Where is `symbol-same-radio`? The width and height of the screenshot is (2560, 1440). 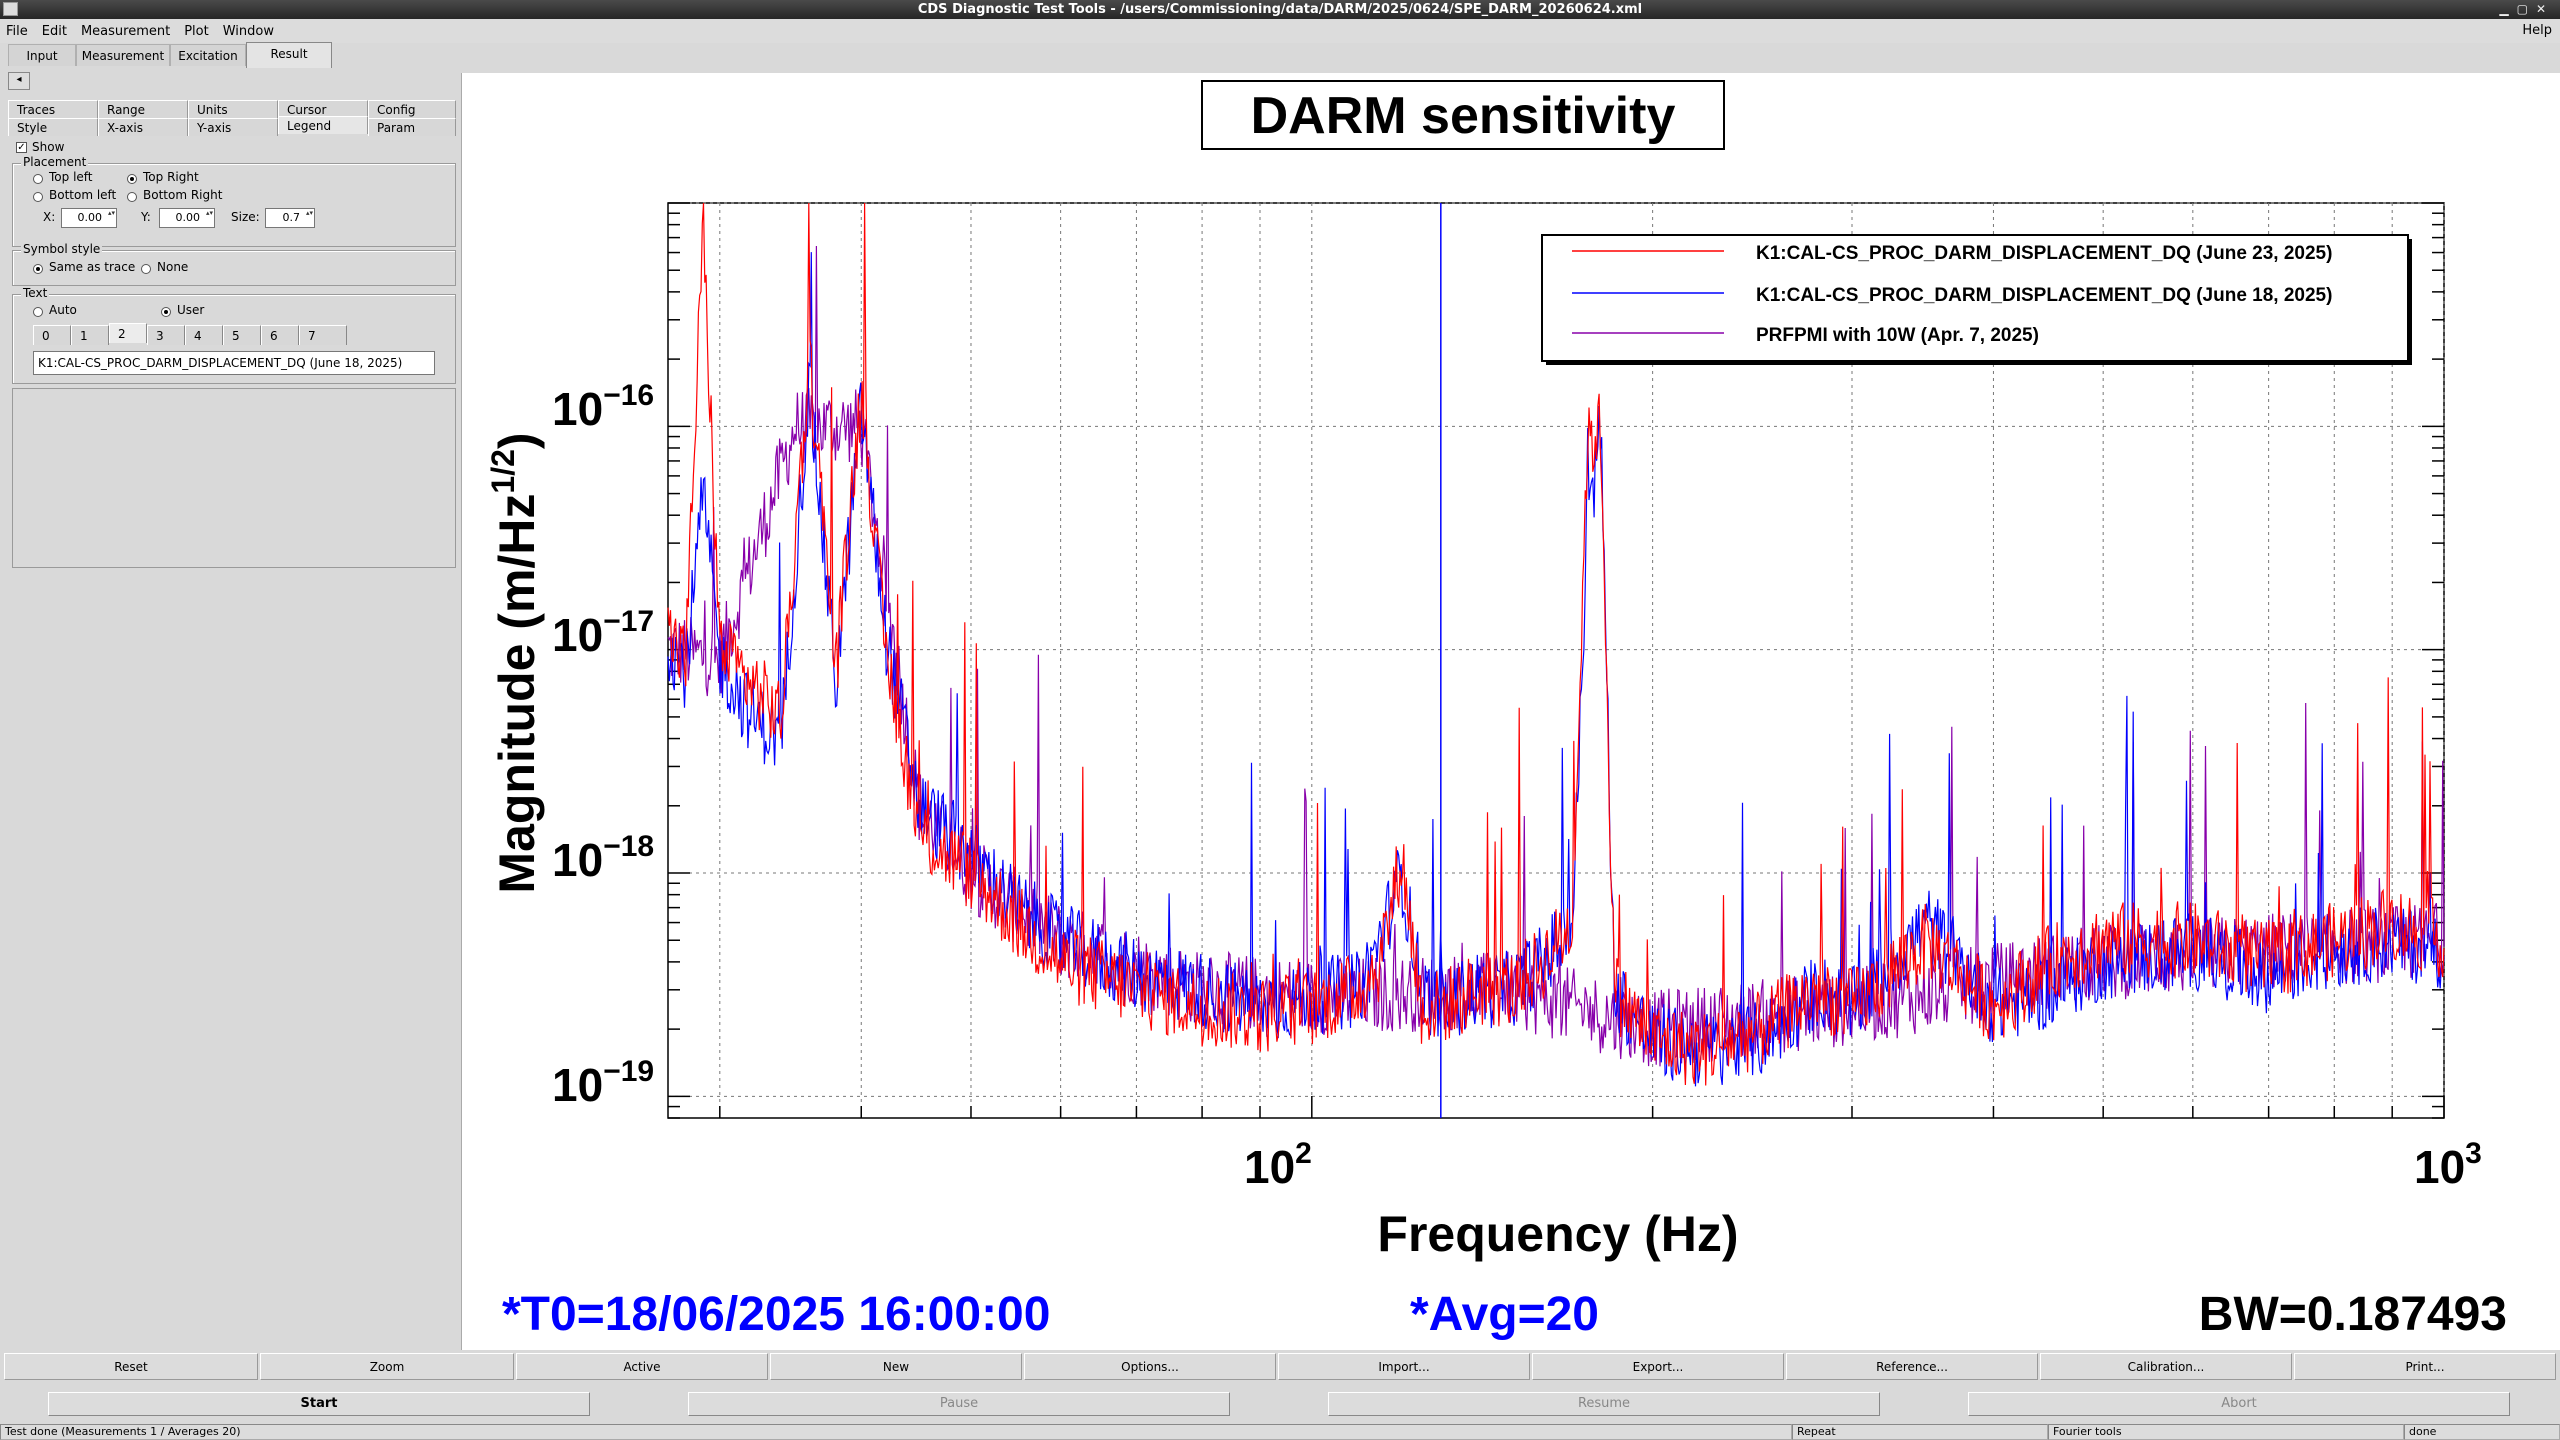 symbol-same-radio is located at coordinates (38, 269).